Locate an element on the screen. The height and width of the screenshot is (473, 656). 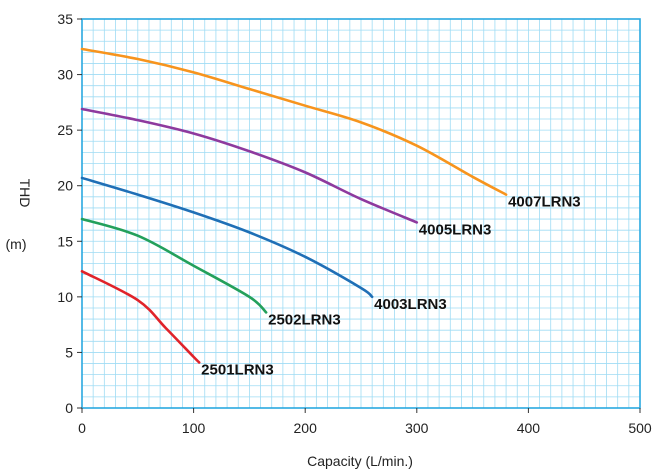
y-tick-label: 30 is located at coordinates (65, 75).